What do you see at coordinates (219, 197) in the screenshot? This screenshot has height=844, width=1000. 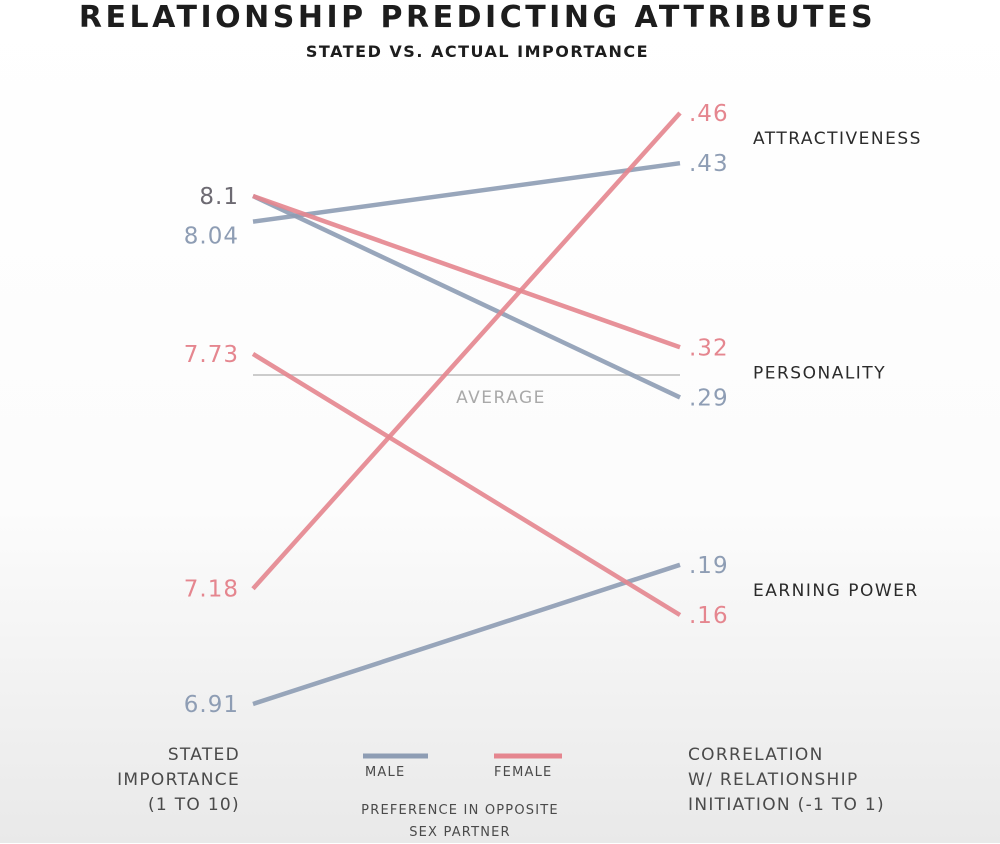 I see `male-personality-stated-value: 8.1` at bounding box center [219, 197].